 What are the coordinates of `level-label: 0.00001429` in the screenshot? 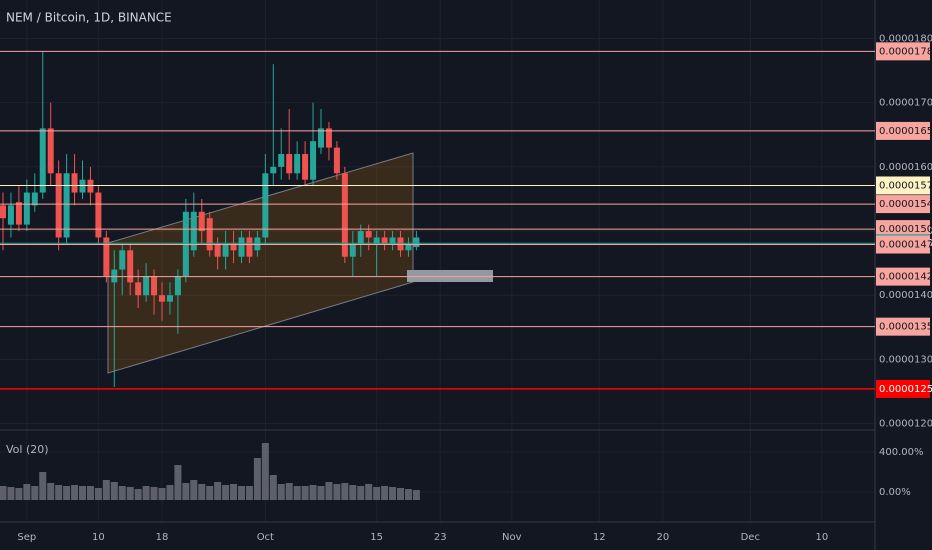 It's located at (905, 277).